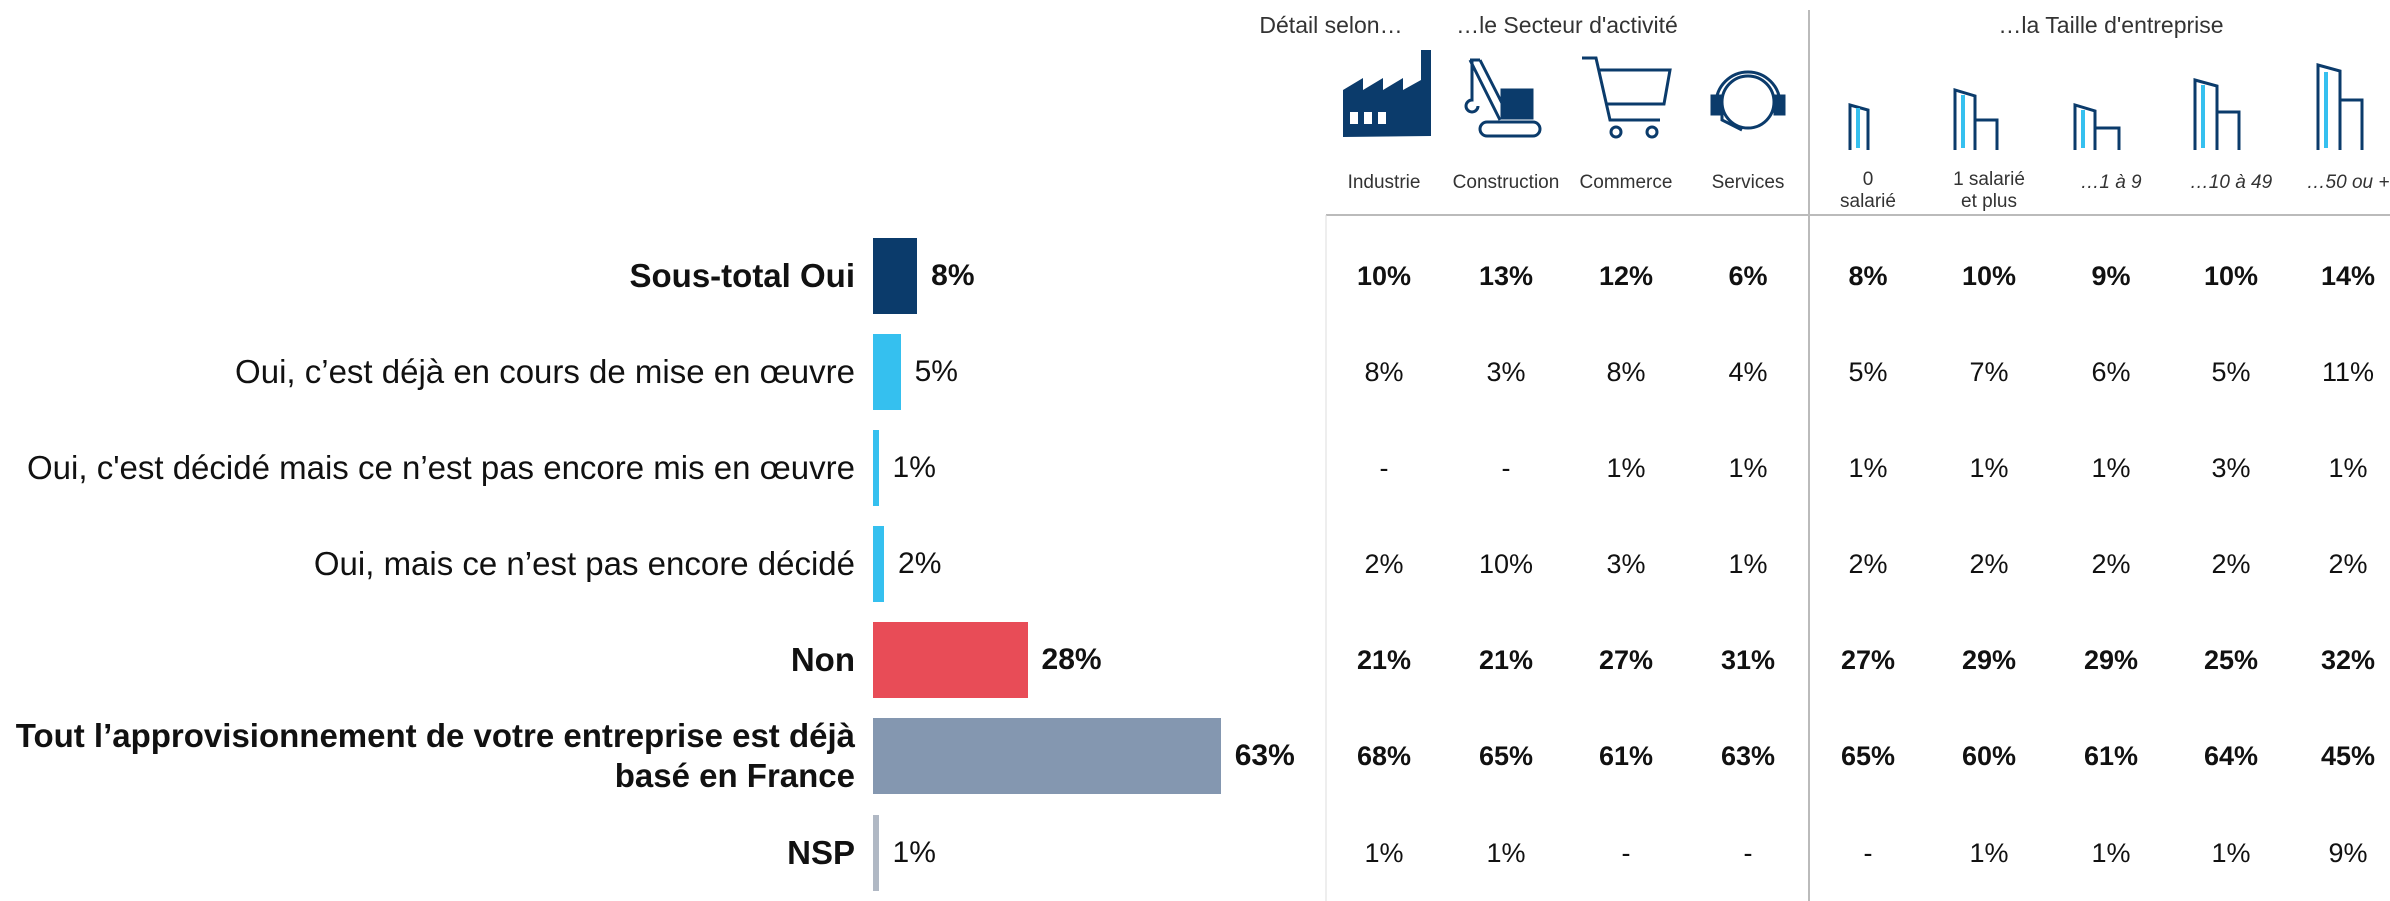 Image resolution: width=2390 pixels, height=901 pixels. Describe the element at coordinates (1506, 182) in the screenshot. I see `column-header: Construction` at that location.